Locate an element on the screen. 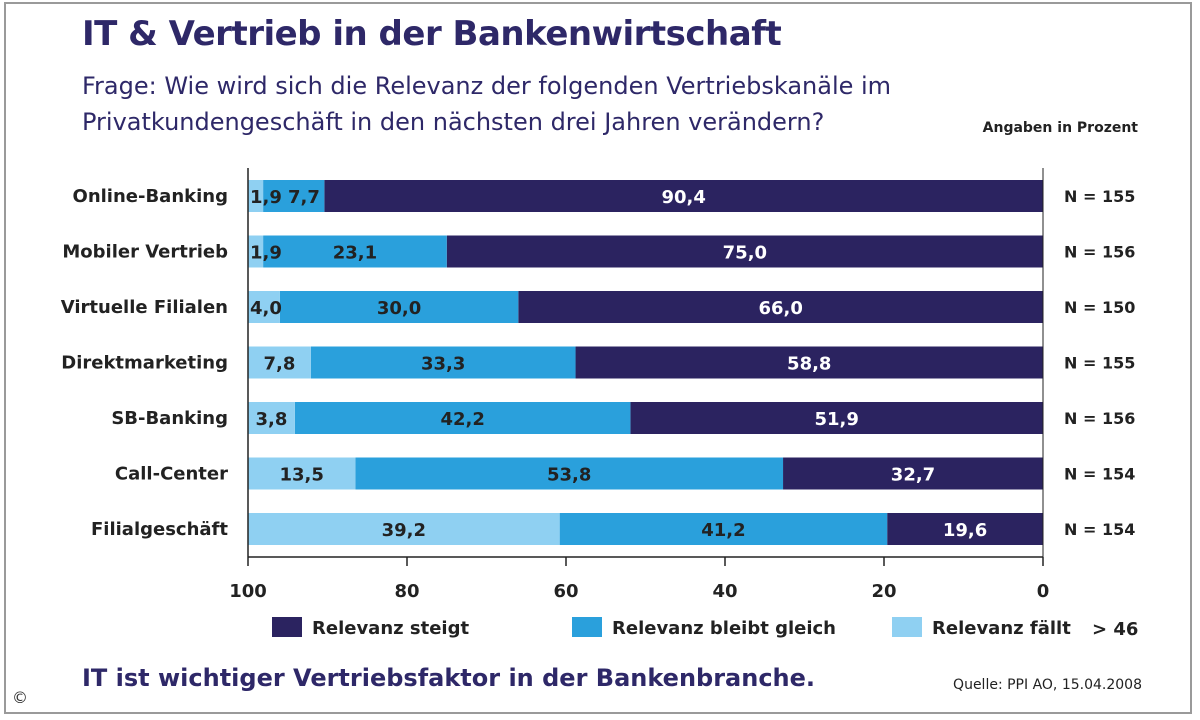 The image size is (1200, 720). category-label: Mobiler Vertrieb is located at coordinates (145, 252).